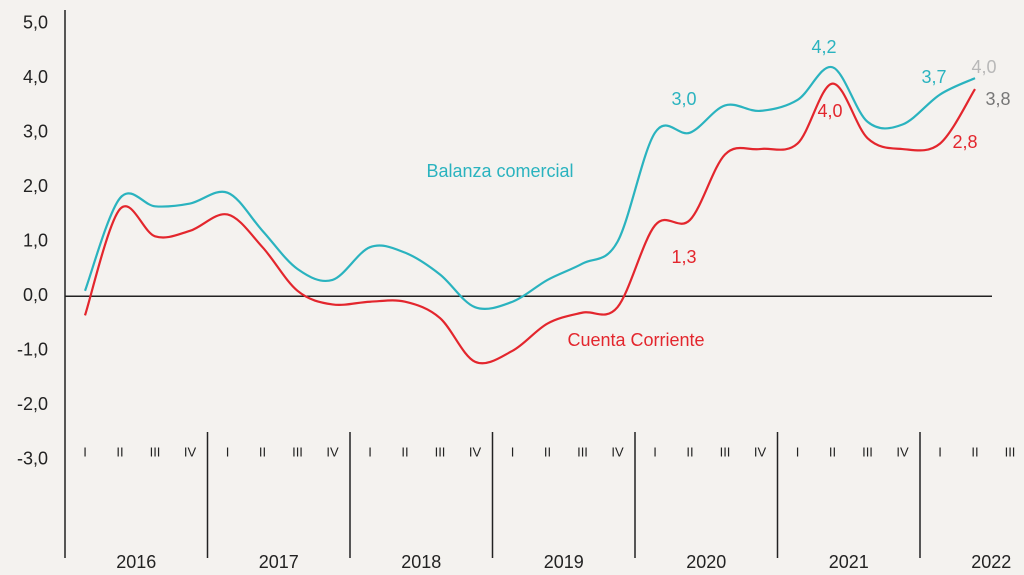 Image resolution: width=1024 pixels, height=575 pixels. Describe the element at coordinates (35, 295) in the screenshot. I see `y-tick-label: 0,0` at that location.